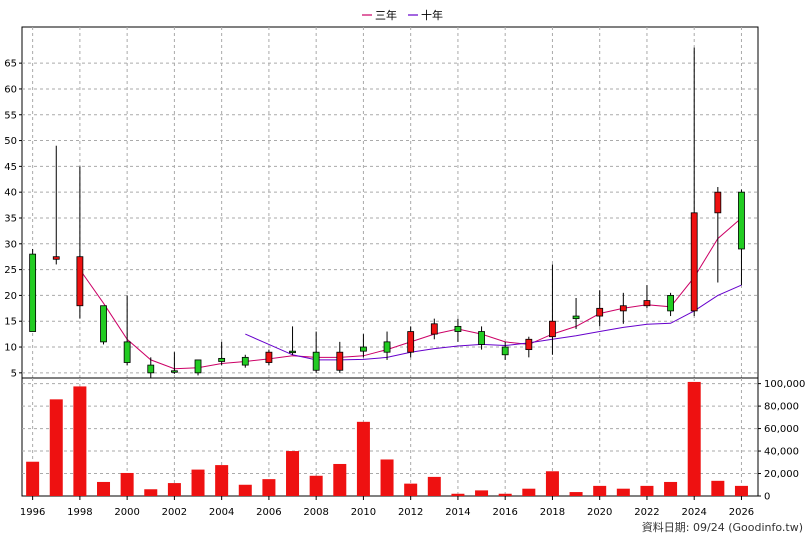 The image size is (808, 540). Describe the element at coordinates (126, 512) in the screenshot. I see `x-tick-label: 2000` at that location.